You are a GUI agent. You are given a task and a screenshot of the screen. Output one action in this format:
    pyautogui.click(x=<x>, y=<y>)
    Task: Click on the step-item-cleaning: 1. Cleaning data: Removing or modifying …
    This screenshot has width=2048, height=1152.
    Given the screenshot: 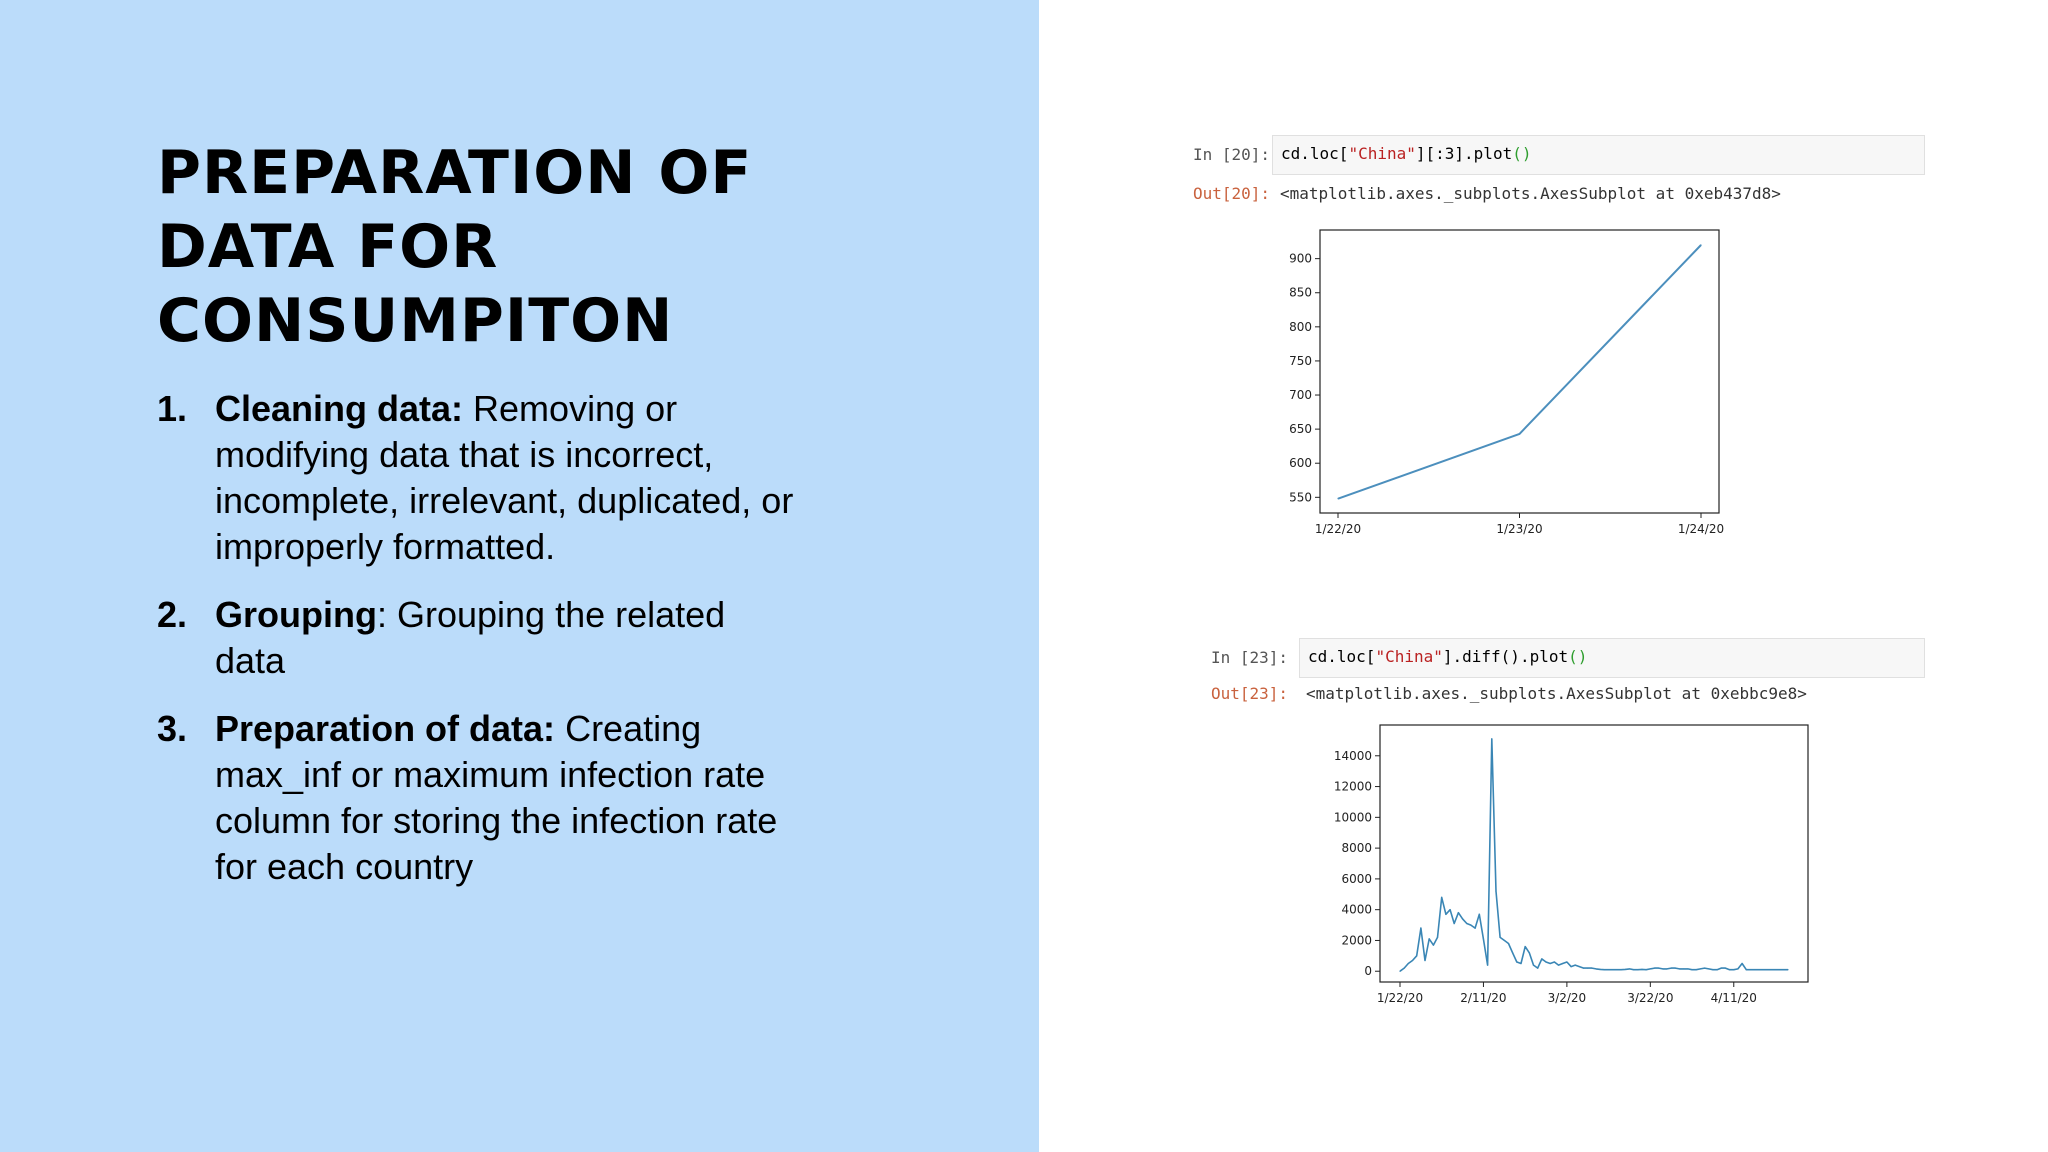 What is the action you would take?
    pyautogui.click(x=477, y=478)
    